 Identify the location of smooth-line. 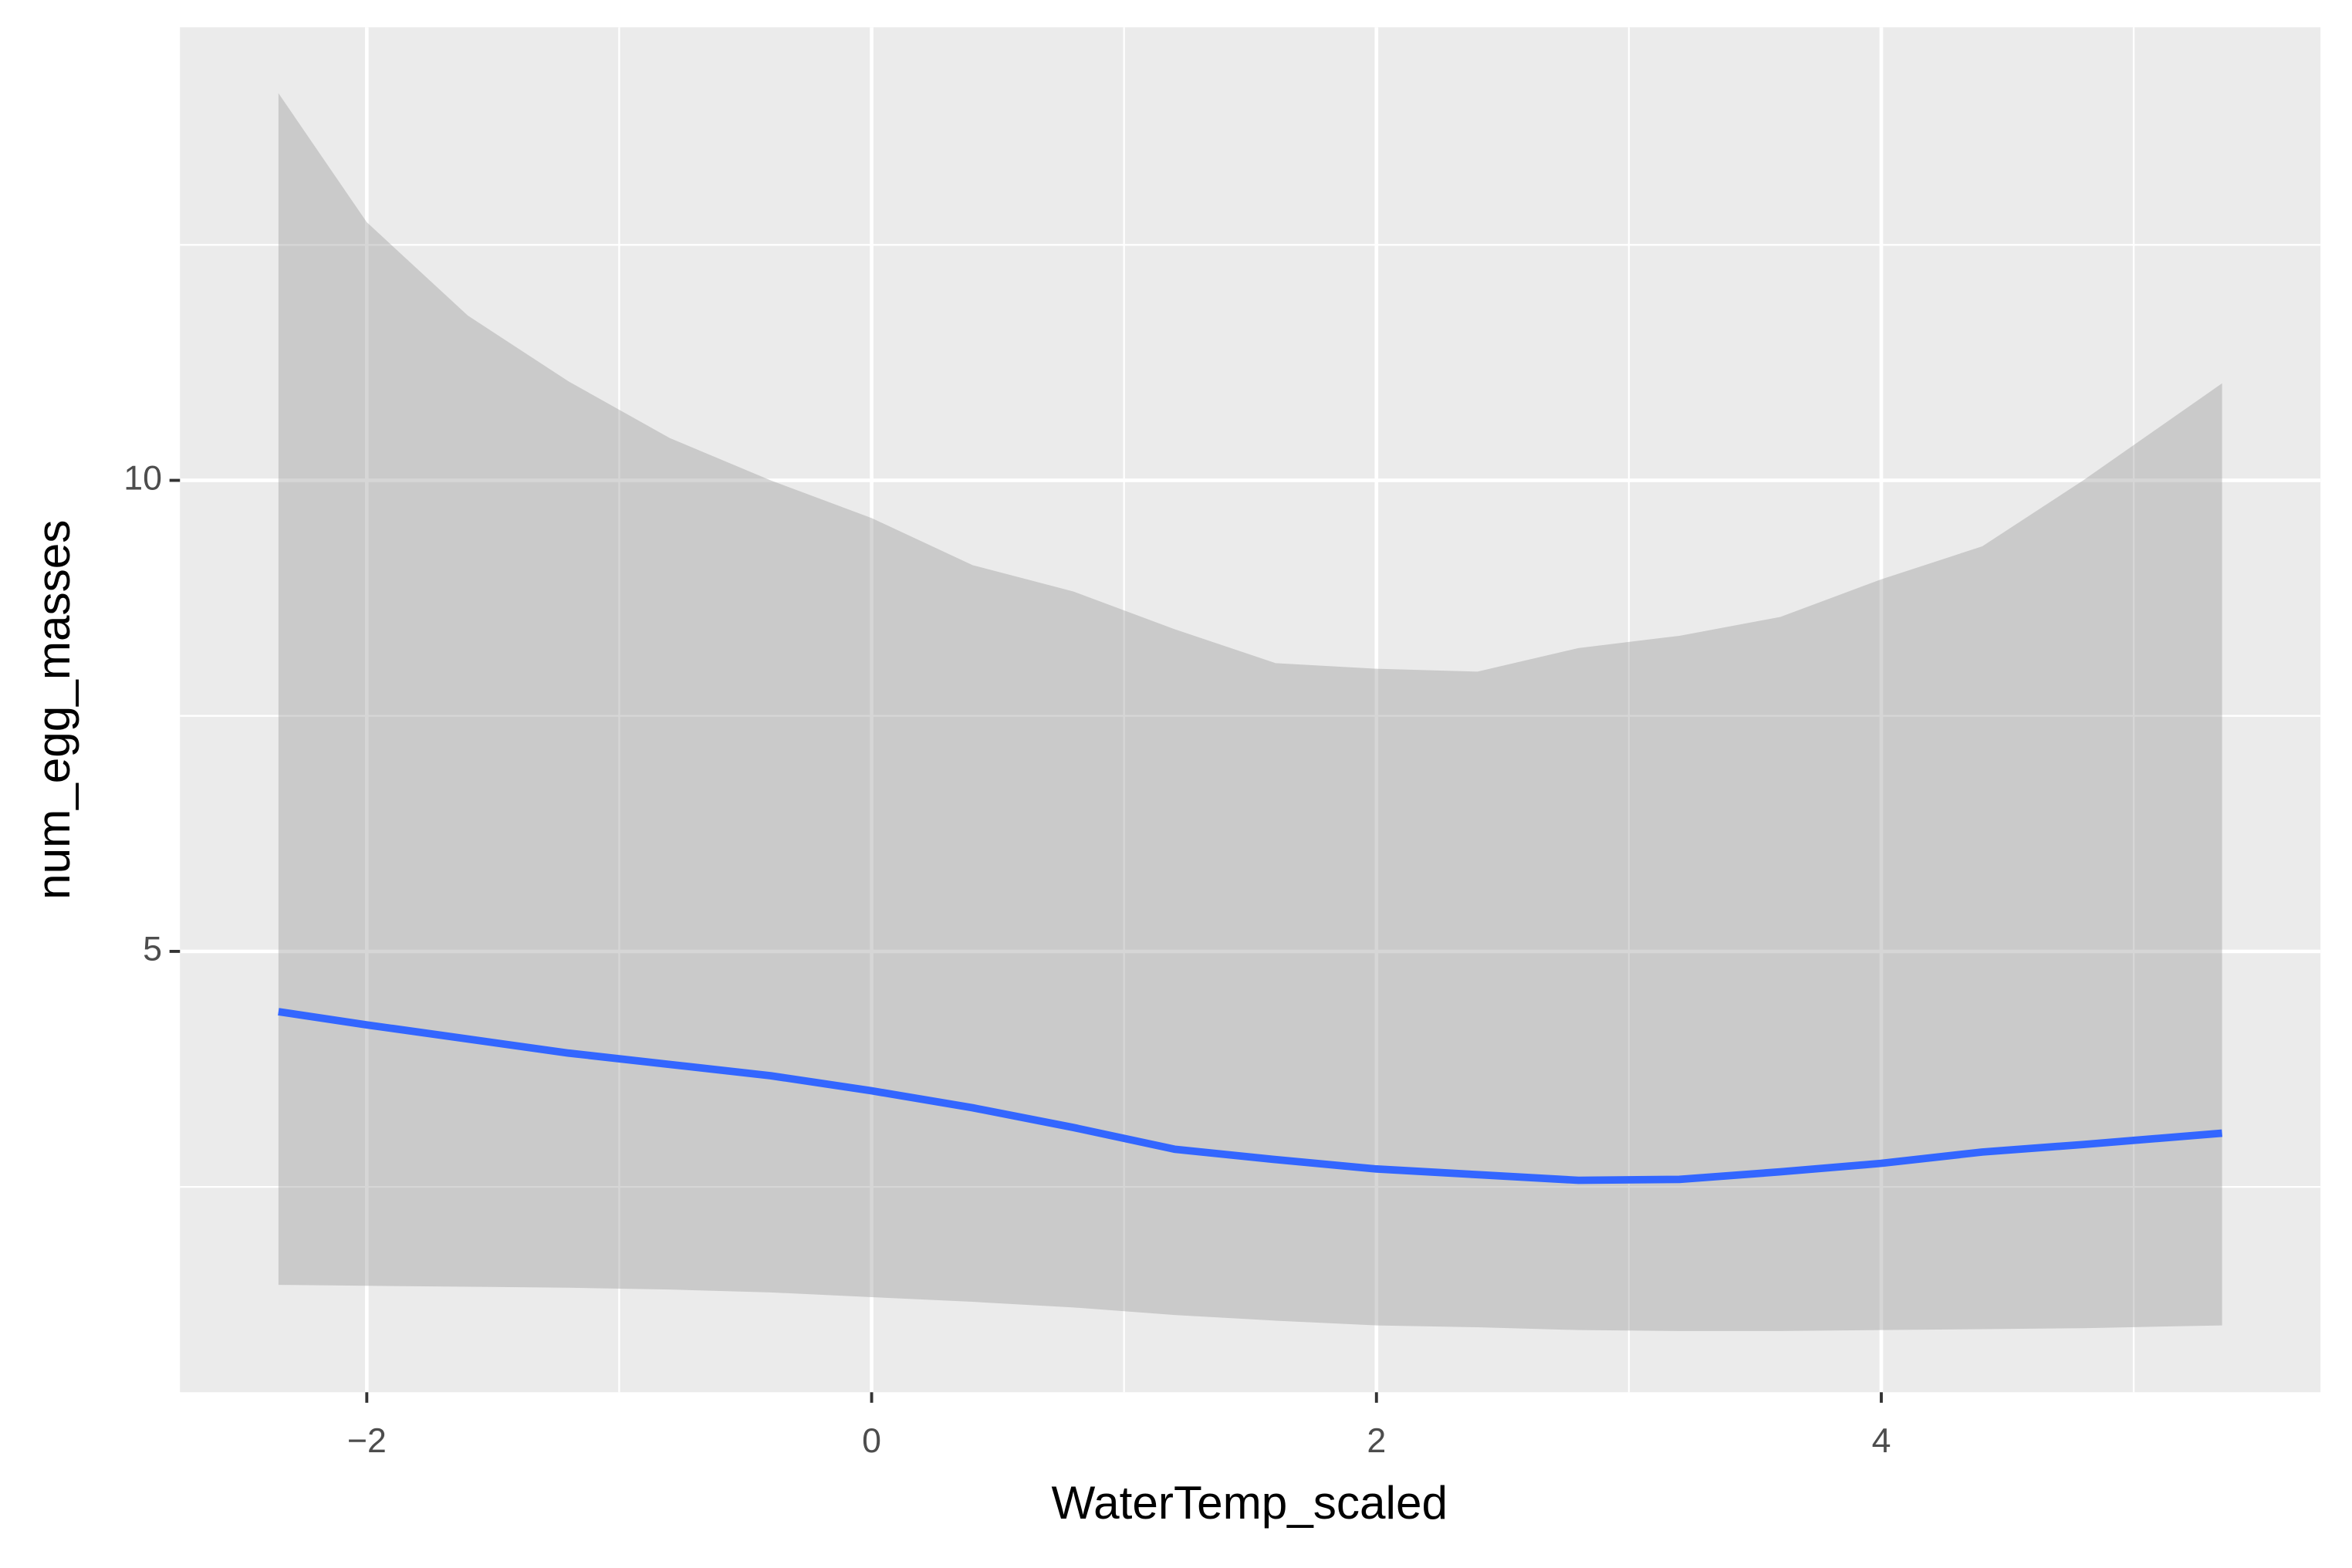
(1250, 1096).